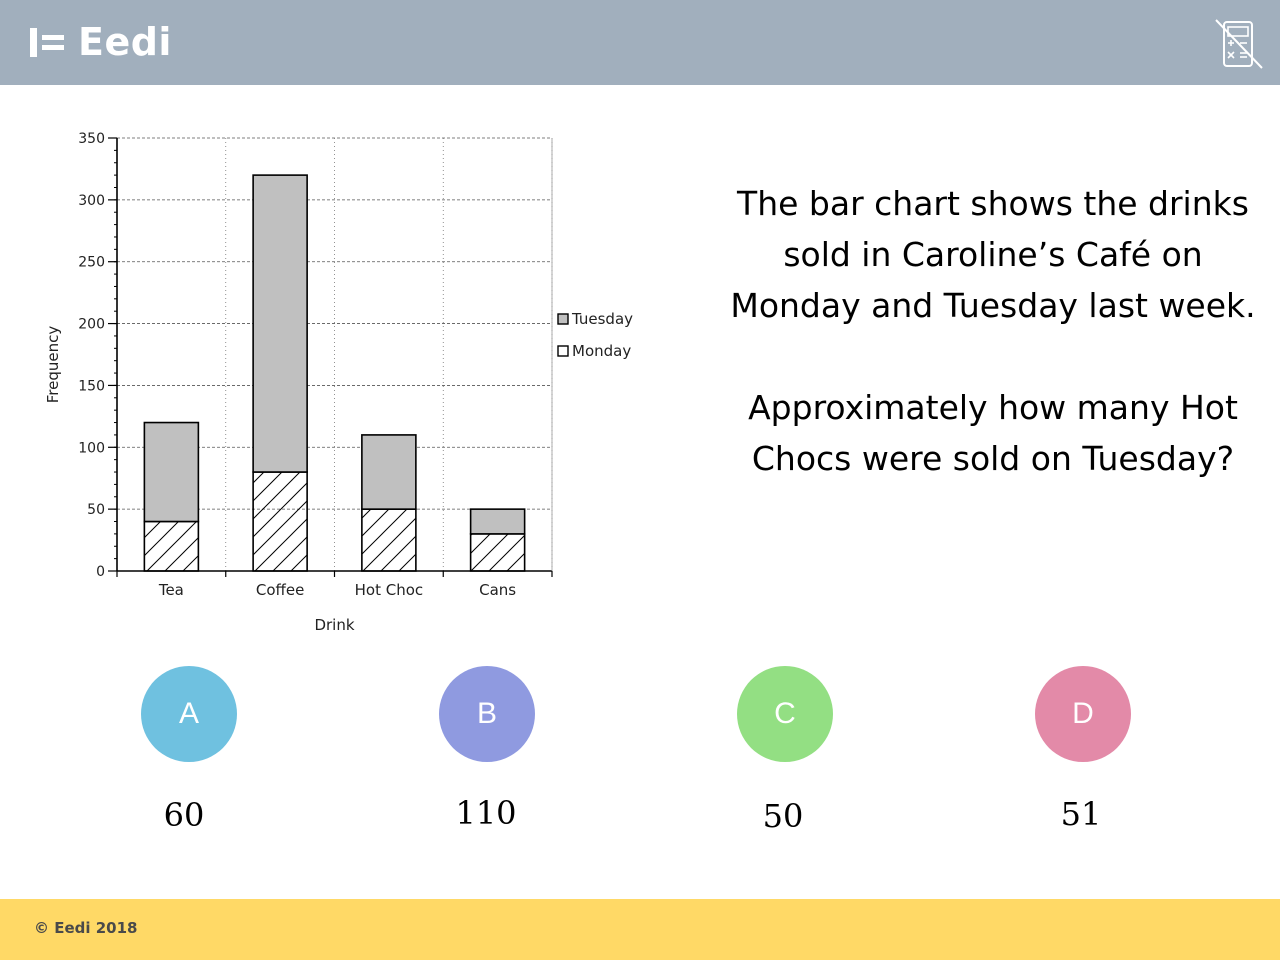 The image size is (1280, 960). What do you see at coordinates (563, 351) in the screenshot?
I see `legend-swatch-monday` at bounding box center [563, 351].